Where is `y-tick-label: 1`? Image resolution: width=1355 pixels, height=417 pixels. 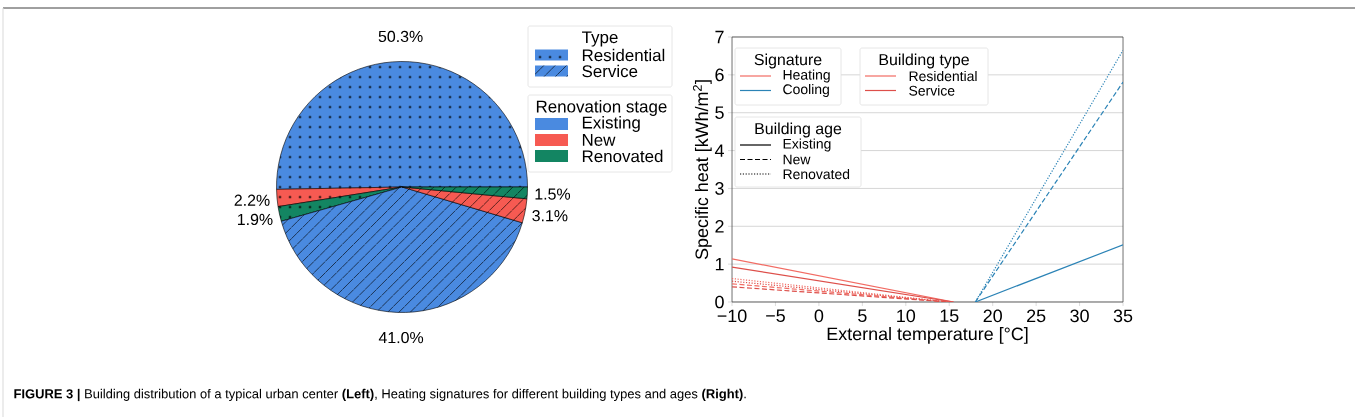
y-tick-label: 1 is located at coordinates (719, 264).